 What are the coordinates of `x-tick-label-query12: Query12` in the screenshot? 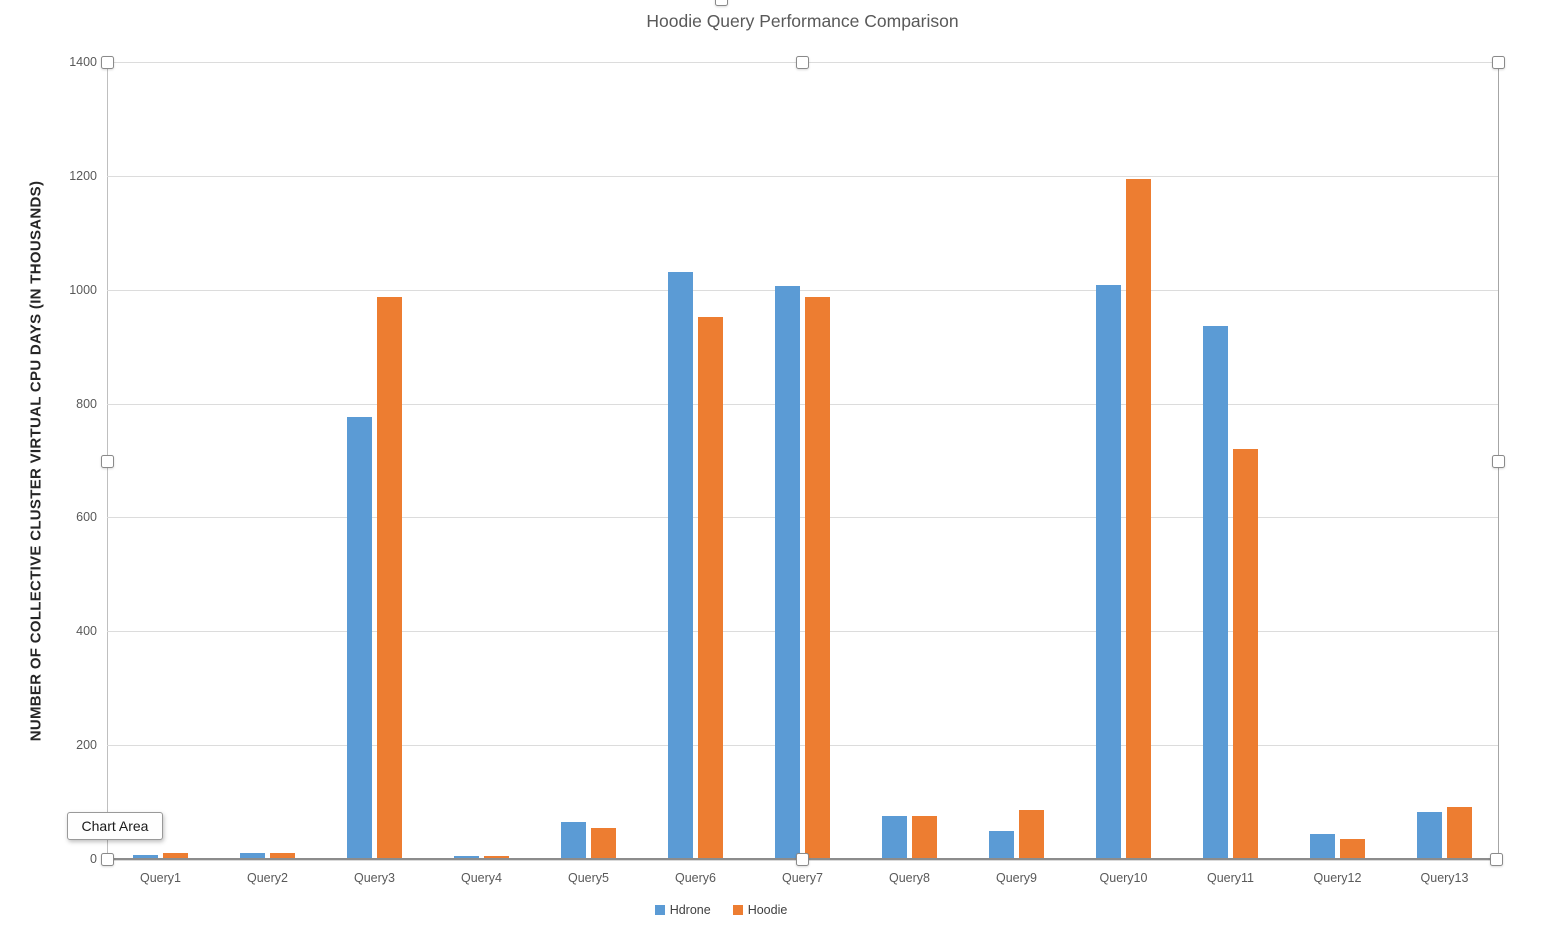 It's located at (1337, 878).